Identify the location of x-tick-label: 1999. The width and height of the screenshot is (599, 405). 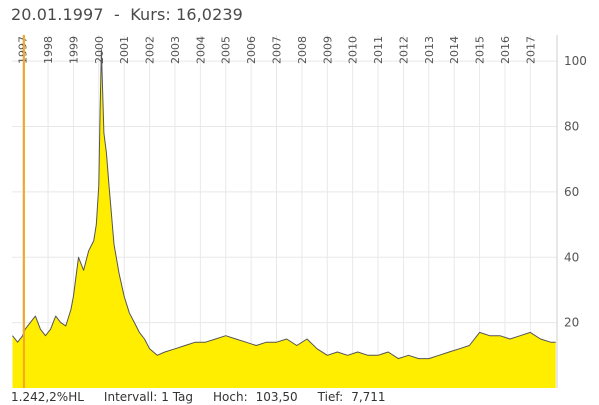
(73, 50).